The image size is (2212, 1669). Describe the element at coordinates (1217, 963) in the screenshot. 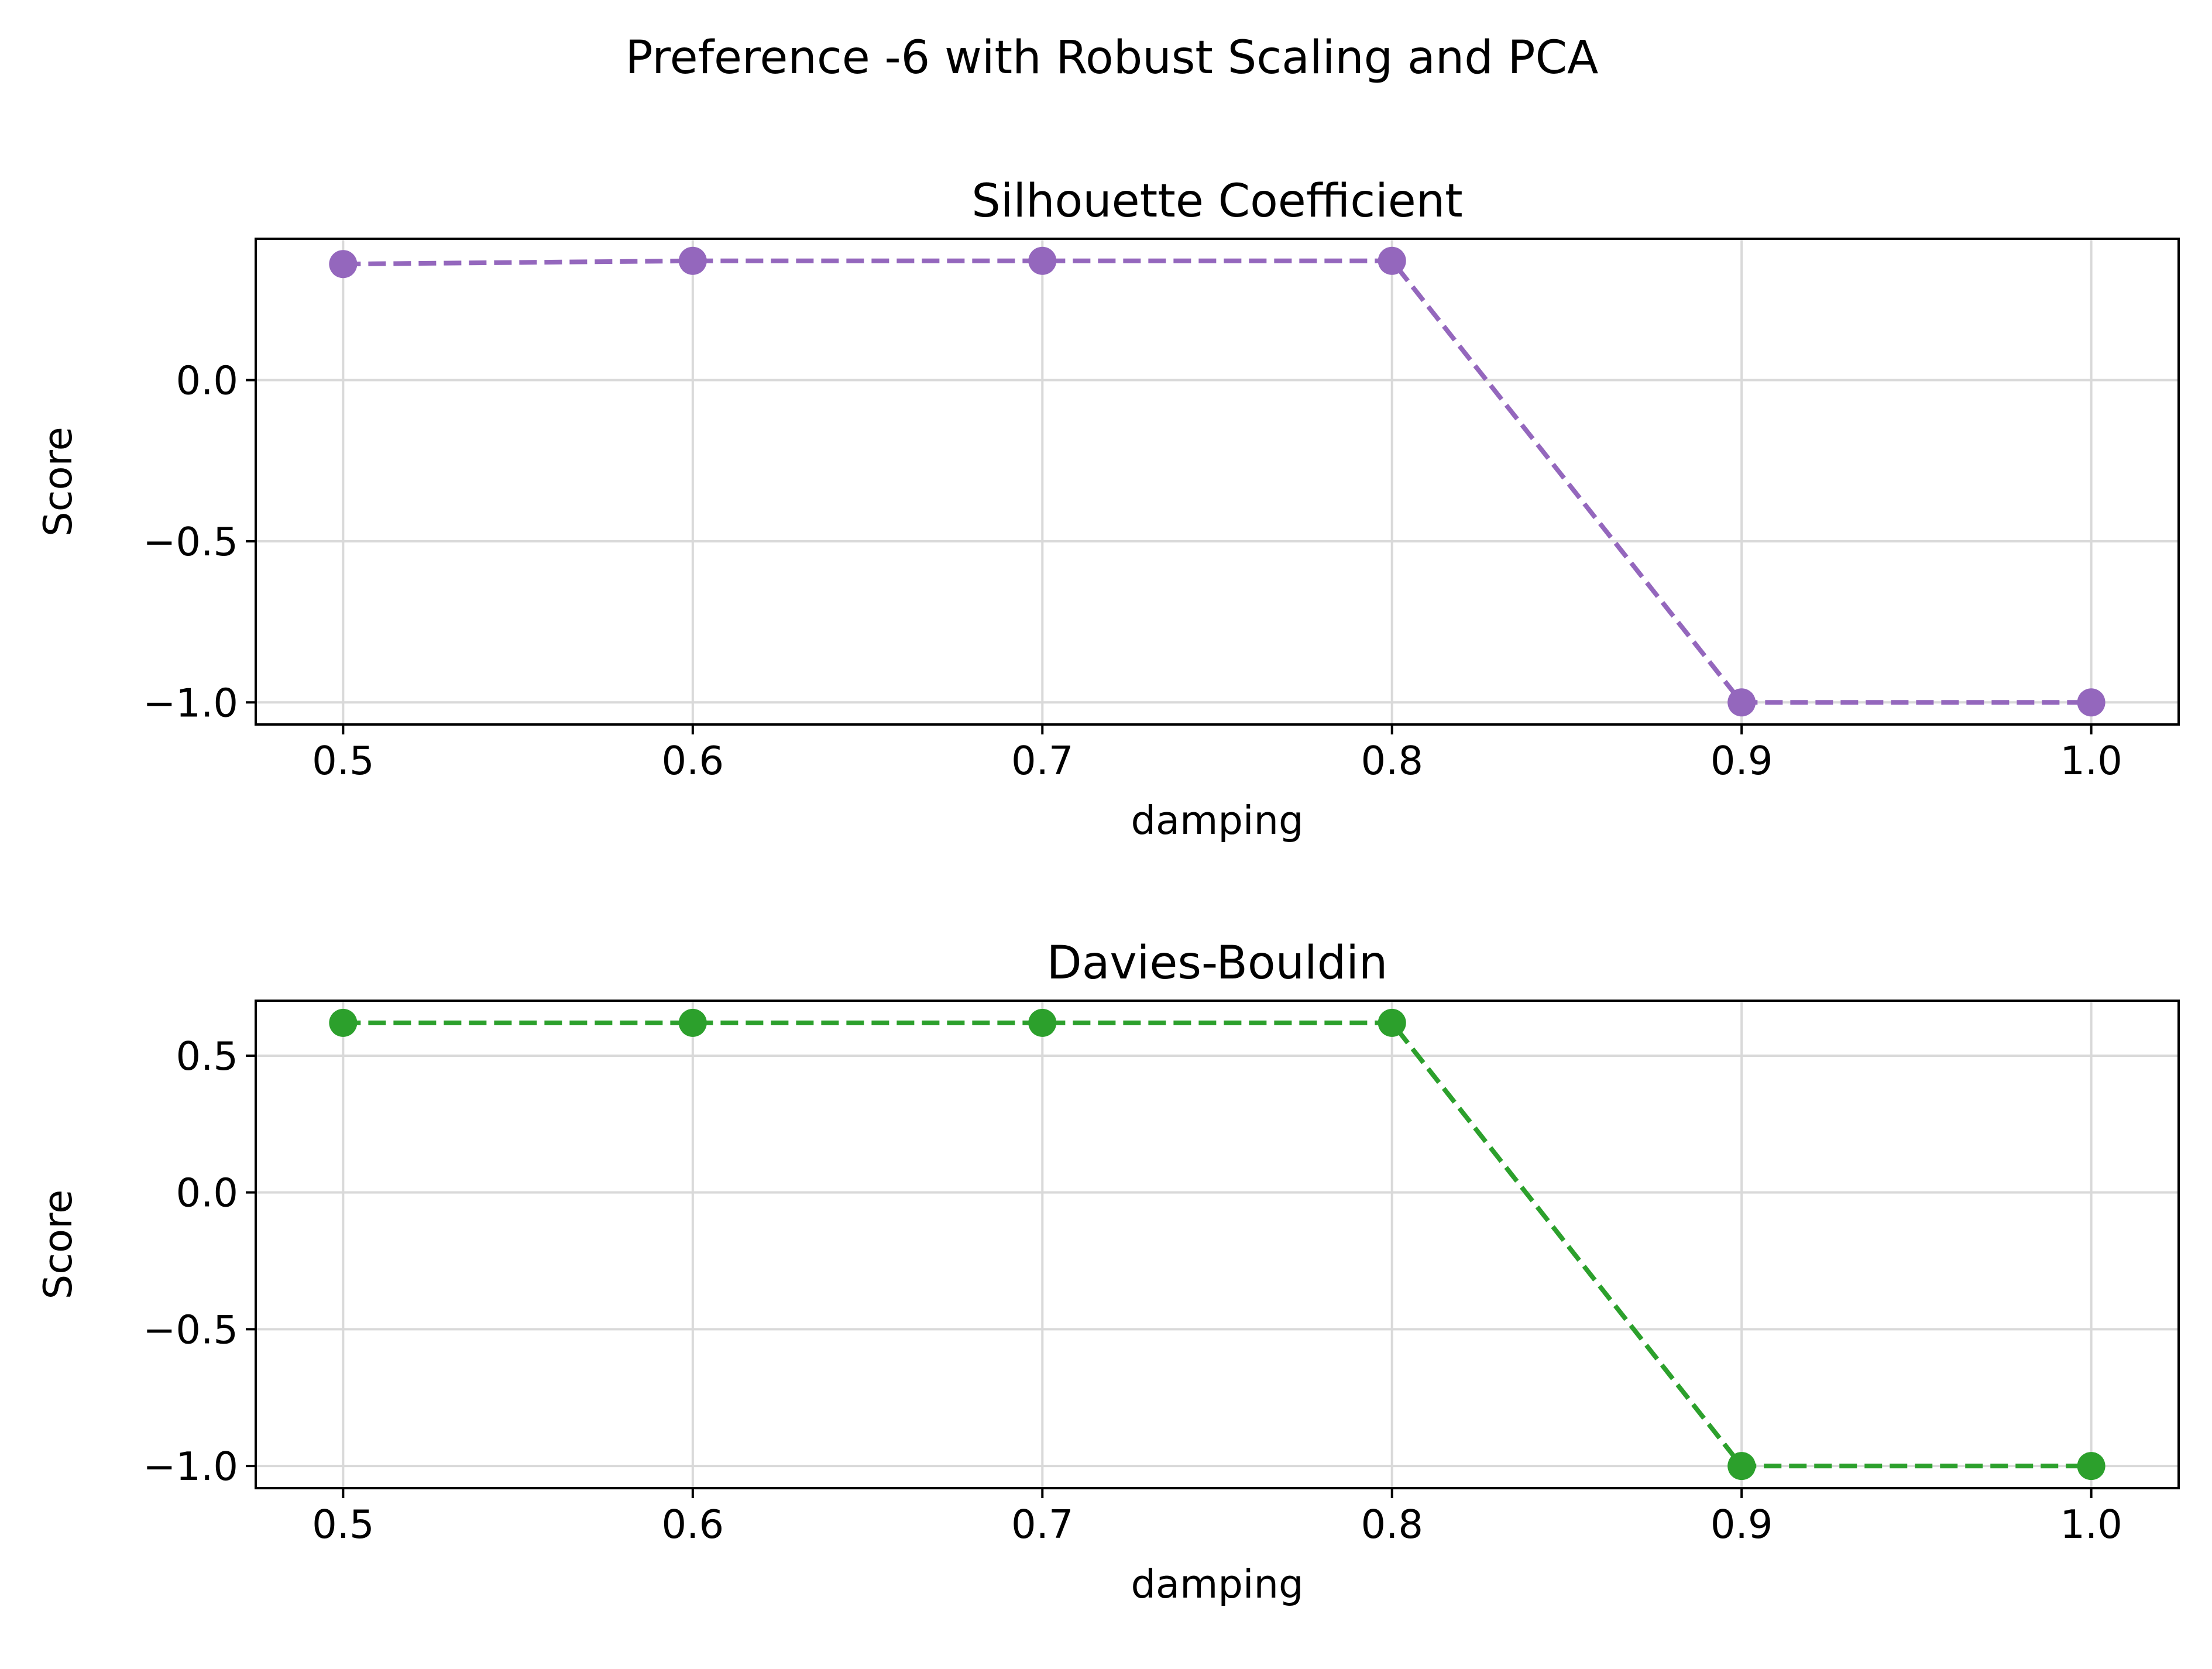

I see `subplot-title: Davies-Bouldin` at that location.